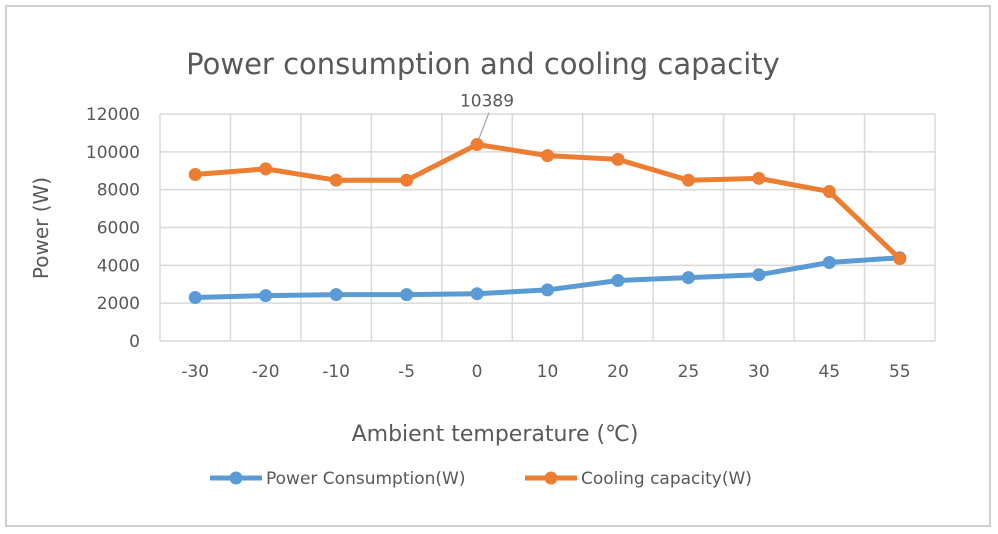  Describe the element at coordinates (134, 342) in the screenshot. I see `y-tick-label: 0` at that location.